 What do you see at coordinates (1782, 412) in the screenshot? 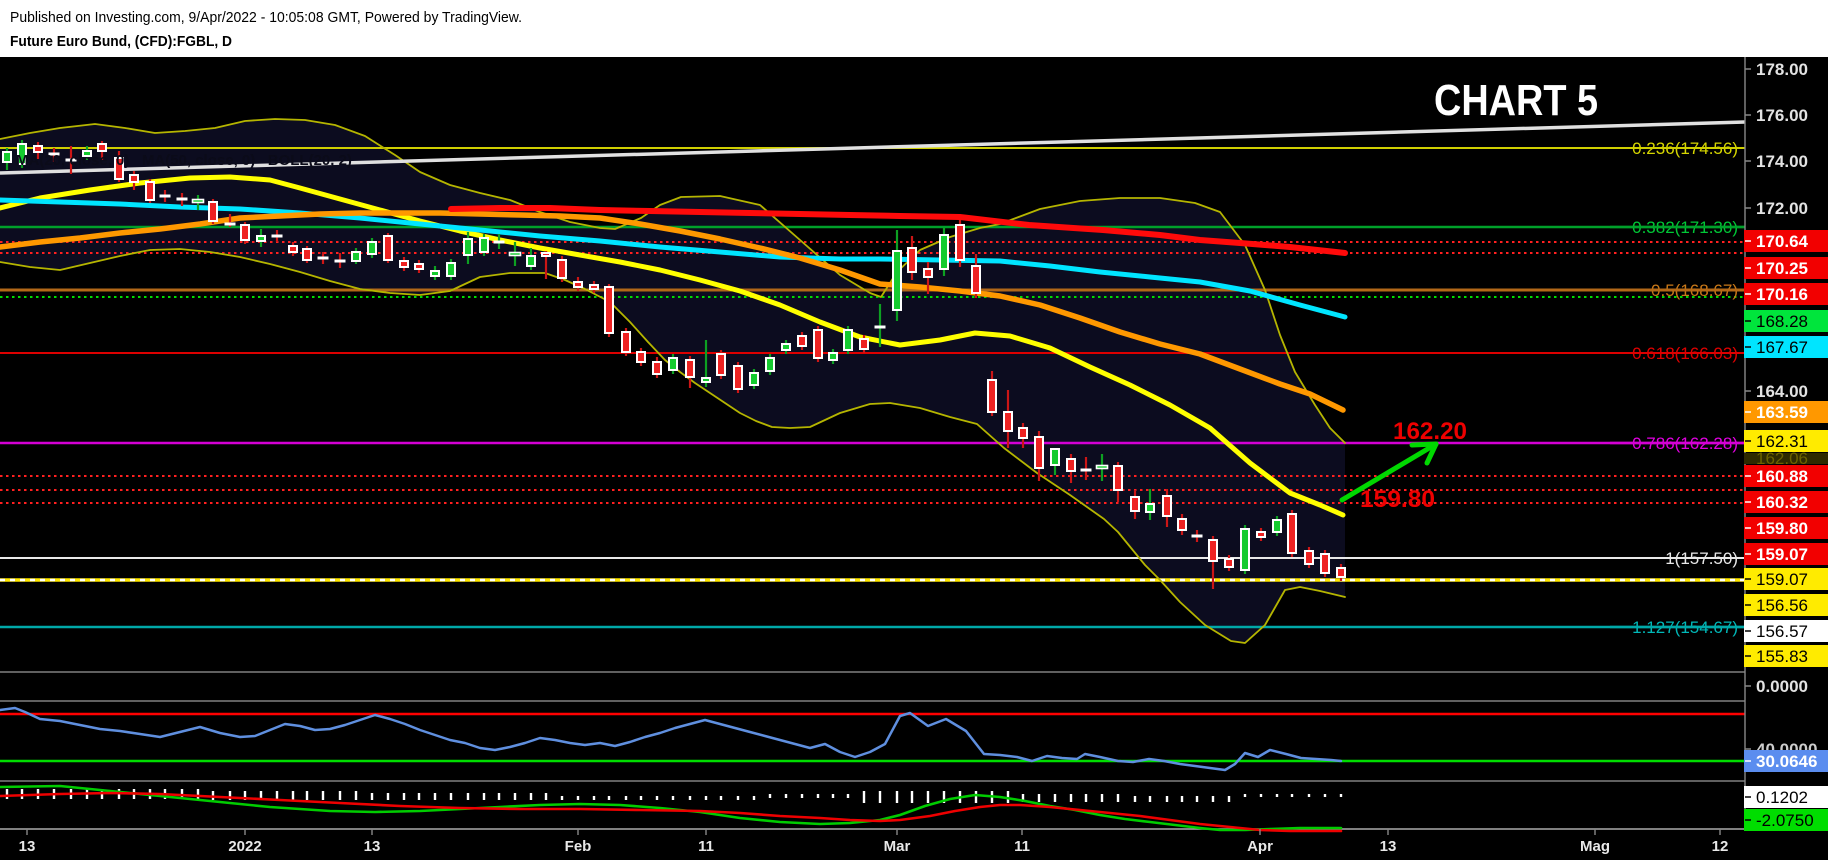
I see `svg-text: 163.59` at bounding box center [1782, 412].